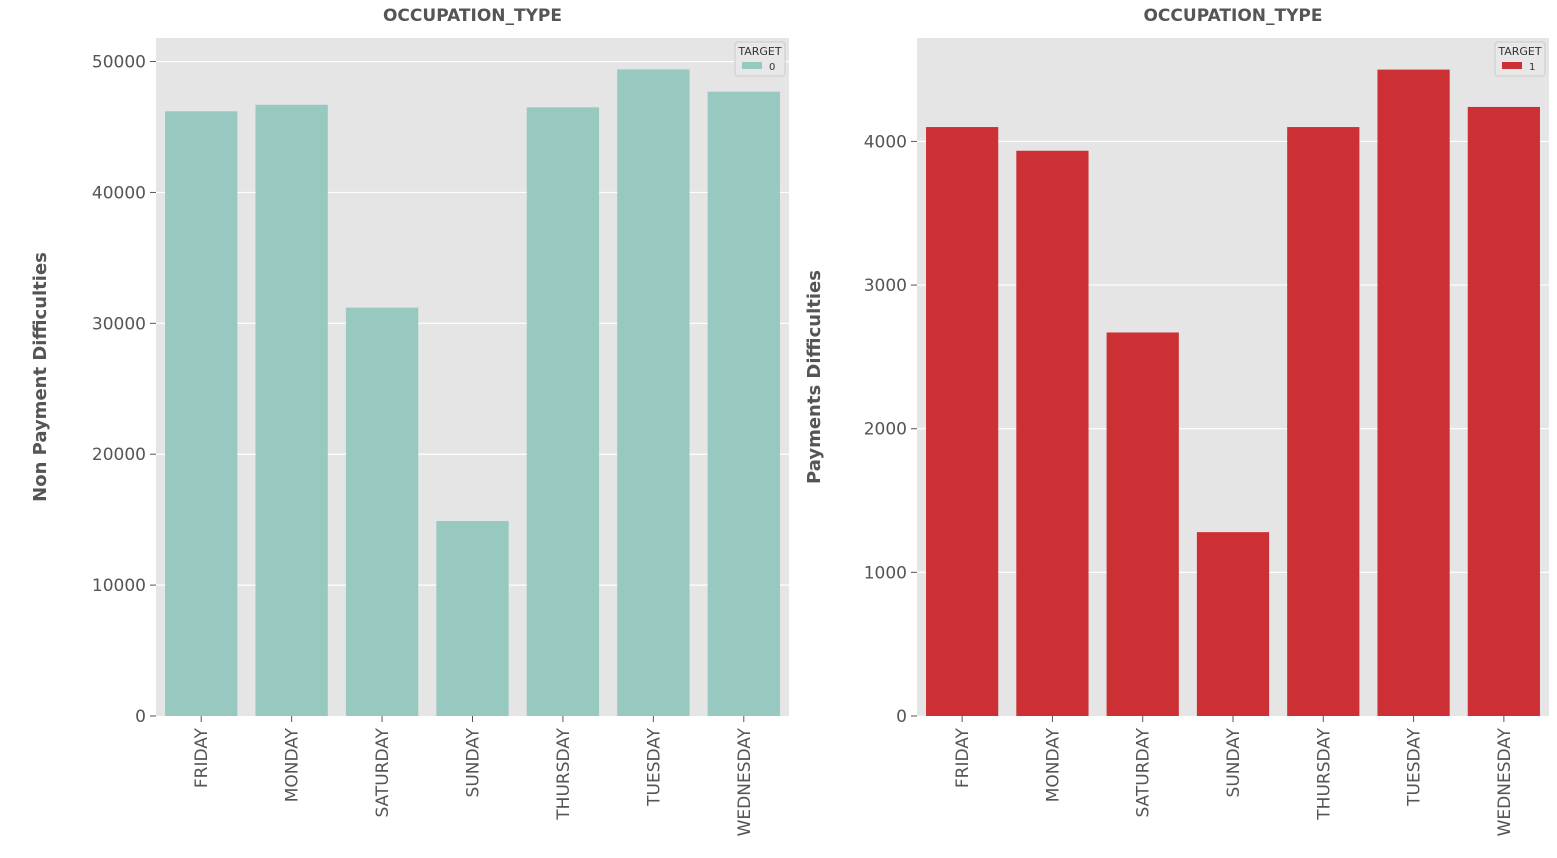  Describe the element at coordinates (1532, 67) in the screenshot. I see `legend-label: 1` at that location.